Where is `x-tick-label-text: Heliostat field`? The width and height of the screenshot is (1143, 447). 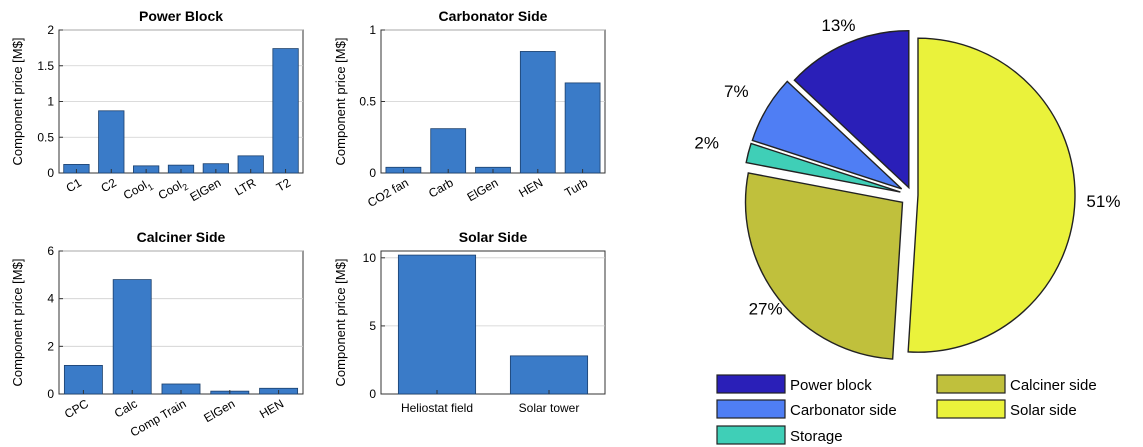 x-tick-label-text: Heliostat field is located at coordinates (437, 408).